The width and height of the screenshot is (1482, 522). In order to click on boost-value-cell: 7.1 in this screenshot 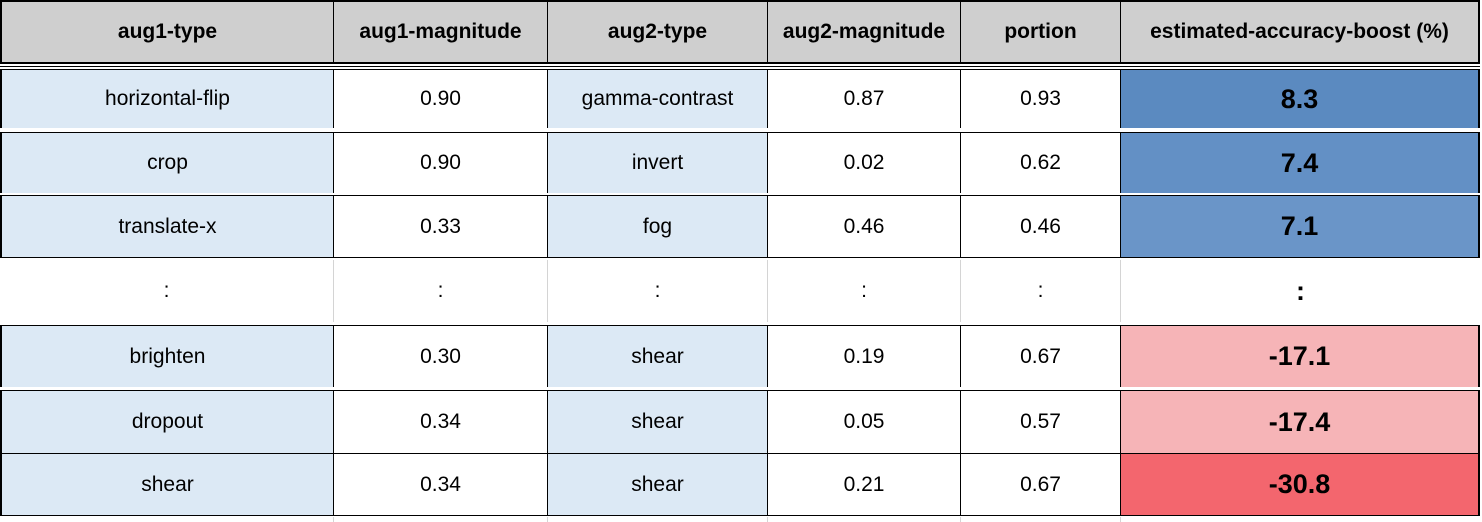, I will do `click(1300, 226)`.